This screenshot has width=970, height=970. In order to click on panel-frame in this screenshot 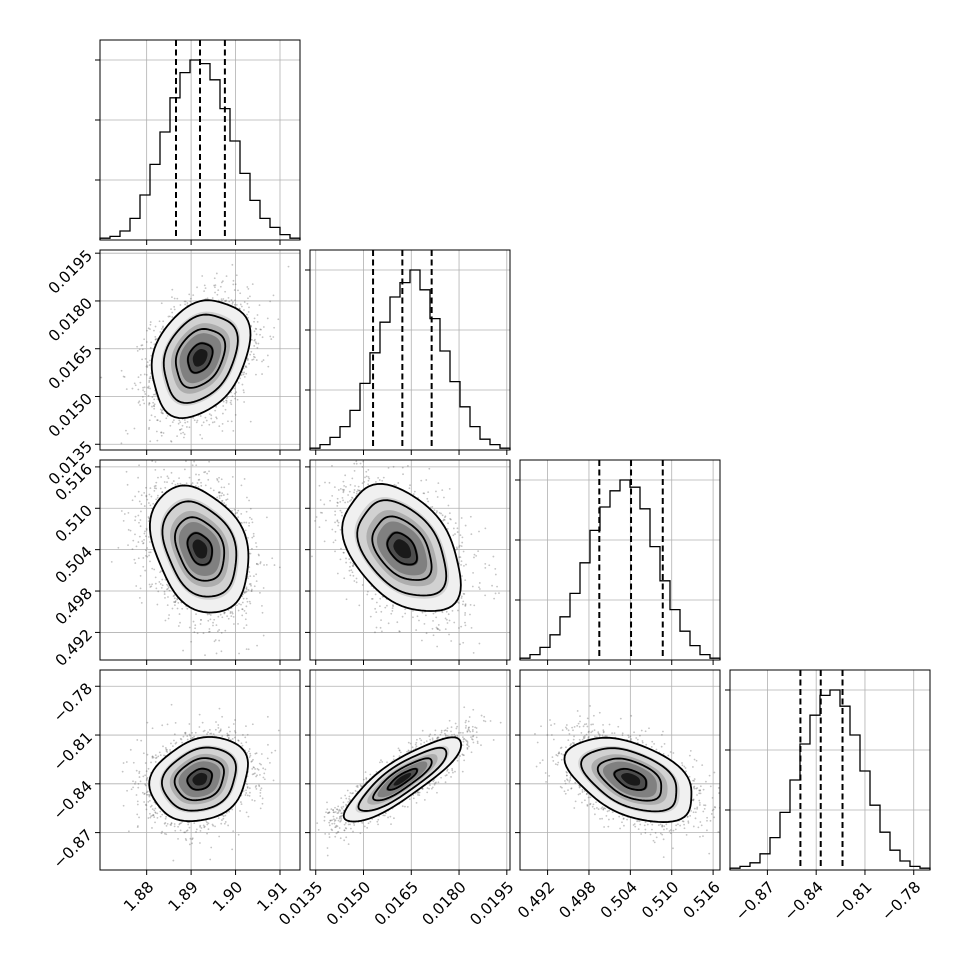, I will do `click(410, 350)`.